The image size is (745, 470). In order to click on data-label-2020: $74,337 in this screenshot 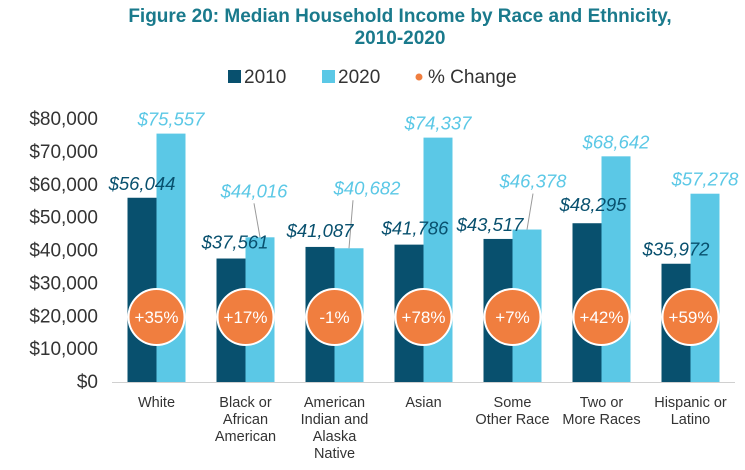, I will do `click(438, 123)`.